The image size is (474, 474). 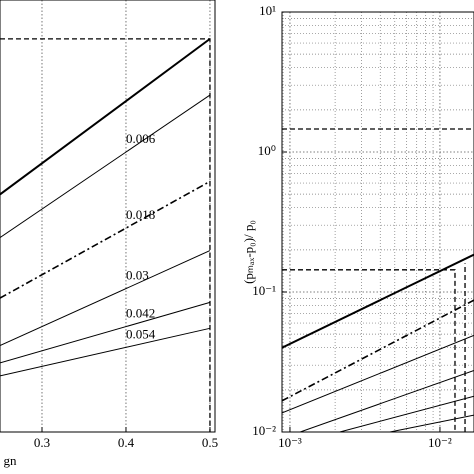 I want to click on line-label: 0.054, so click(x=141, y=333).